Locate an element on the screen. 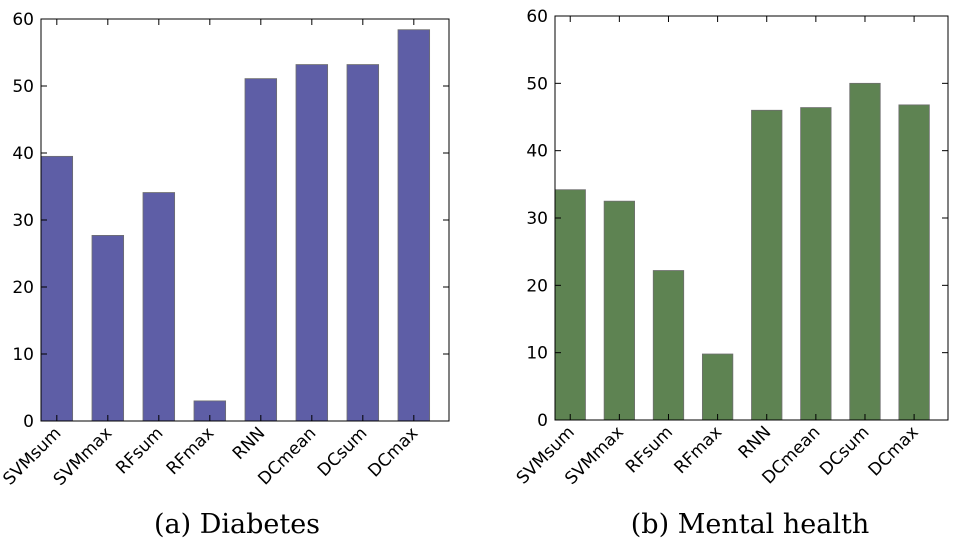 The image size is (956, 548). bar-mental-health-dcmean is located at coordinates (816, 264).